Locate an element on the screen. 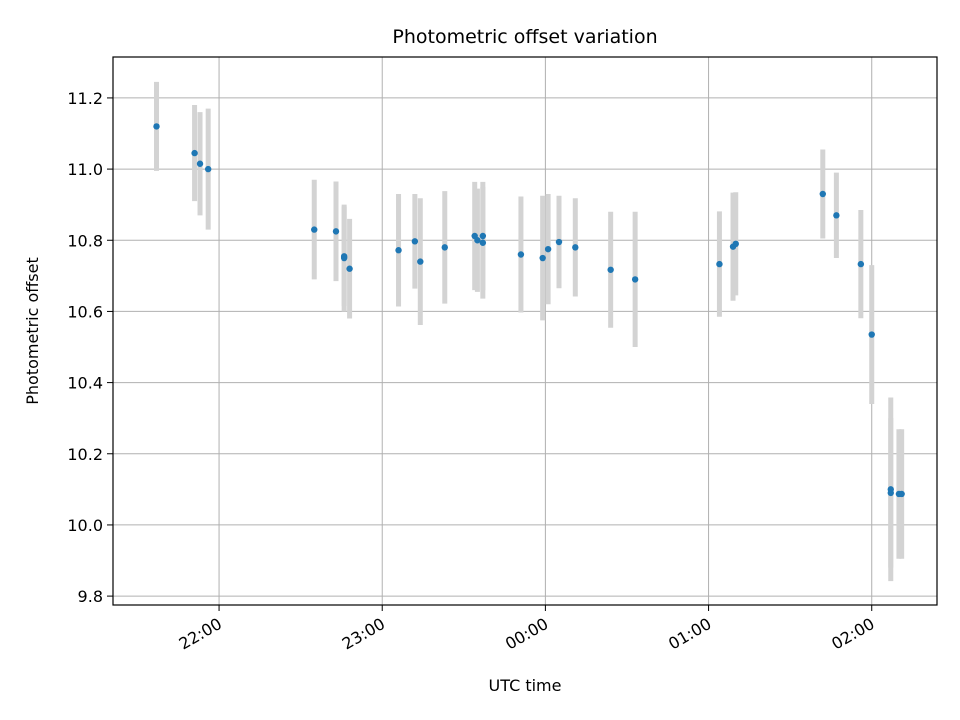  y-tick-label: 10.6 is located at coordinates (85, 311).